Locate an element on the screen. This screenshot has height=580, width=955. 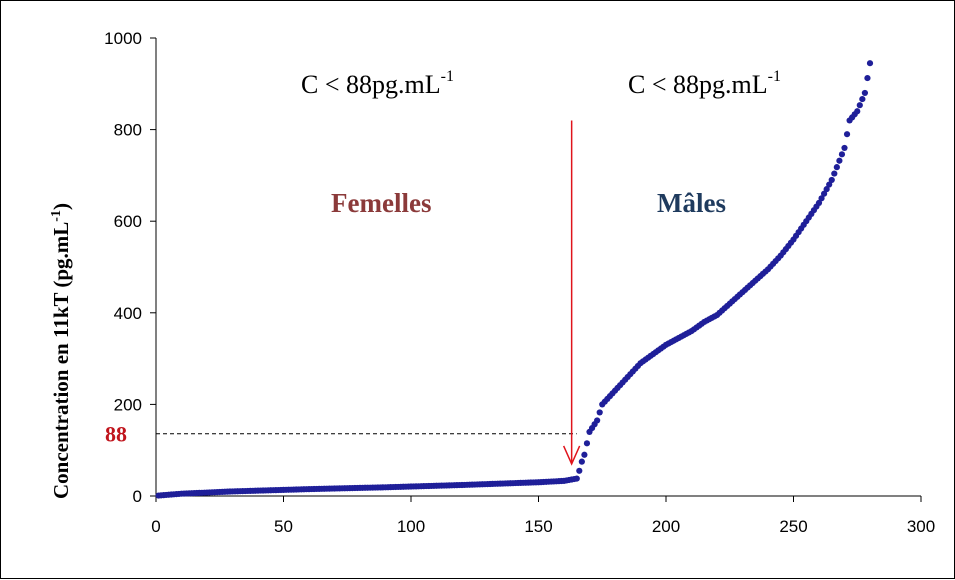
y-ticks: 0 200 400 600 800 1000 is located at coordinates (130, 267).